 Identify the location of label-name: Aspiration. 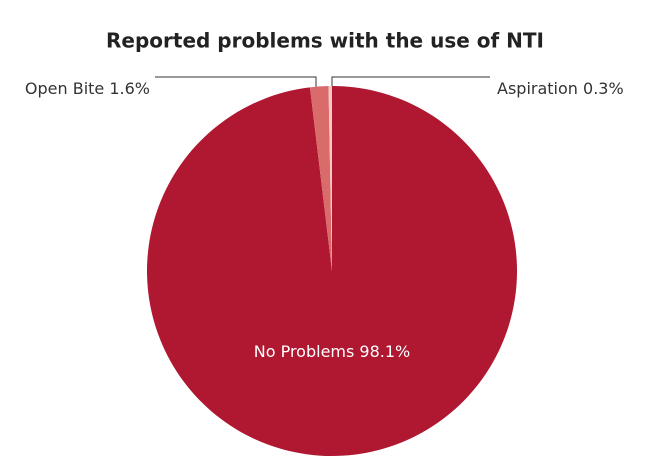
(537, 88).